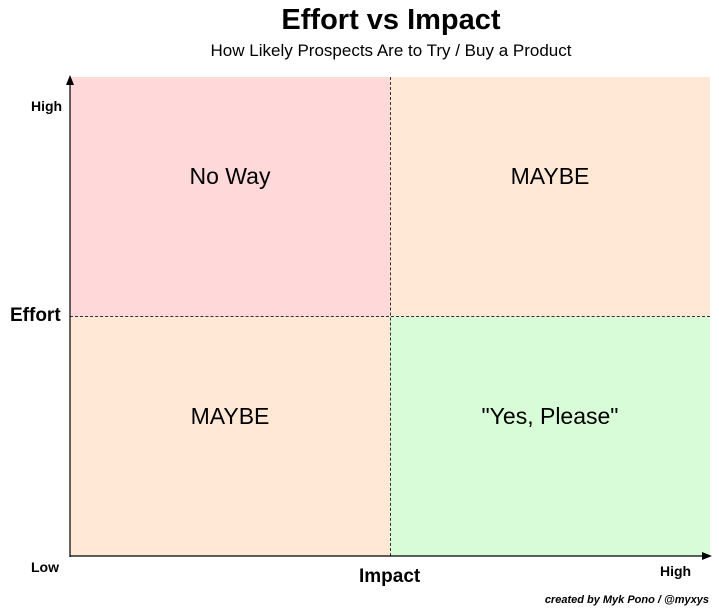 The height and width of the screenshot is (612, 719). What do you see at coordinates (390, 576) in the screenshot?
I see `x-axis-title: Impact` at bounding box center [390, 576].